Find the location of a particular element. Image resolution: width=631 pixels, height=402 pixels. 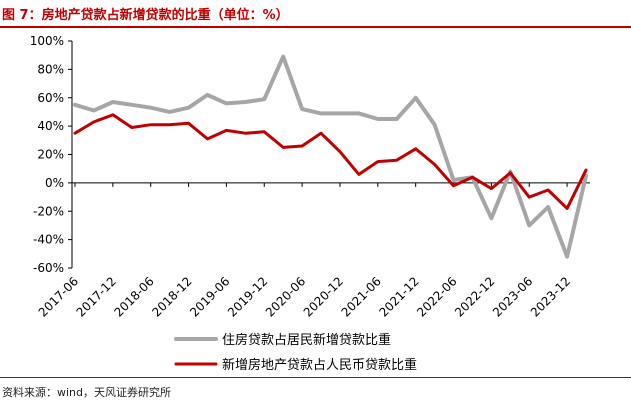

y-tick-label: 40% is located at coordinates (50, 126).